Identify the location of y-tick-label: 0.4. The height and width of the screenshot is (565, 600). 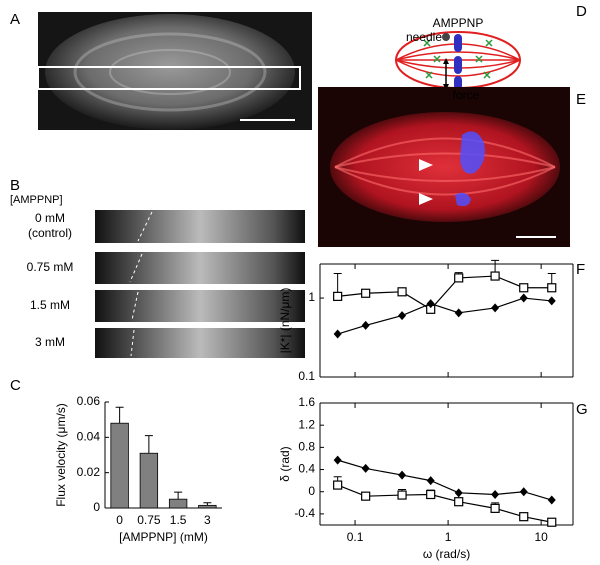
(306, 469).